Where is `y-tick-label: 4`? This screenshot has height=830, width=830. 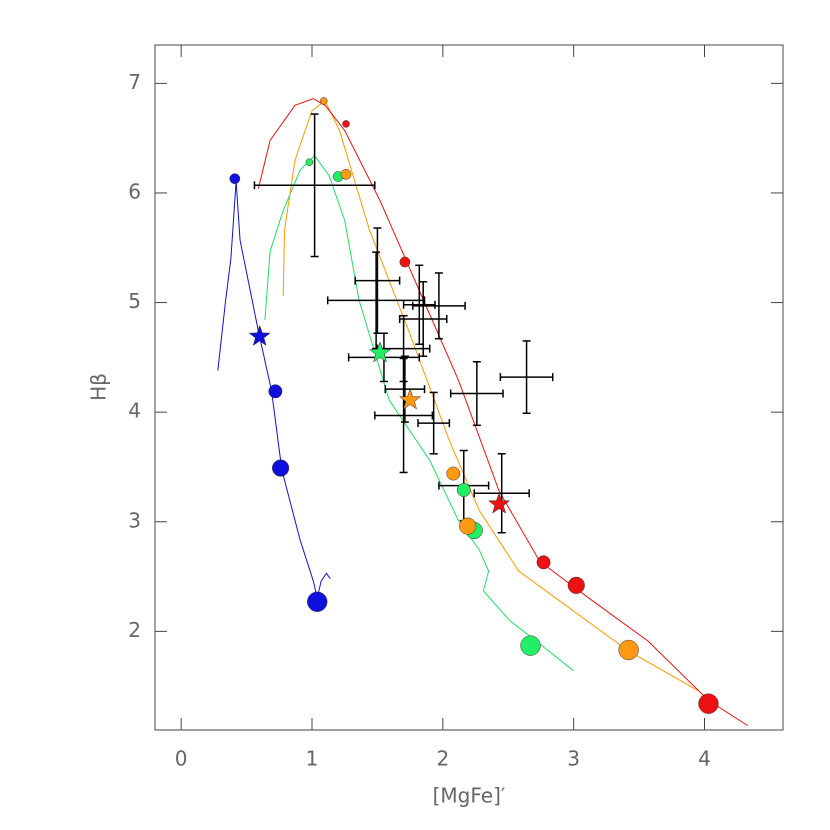 y-tick-label: 4 is located at coordinates (134, 411).